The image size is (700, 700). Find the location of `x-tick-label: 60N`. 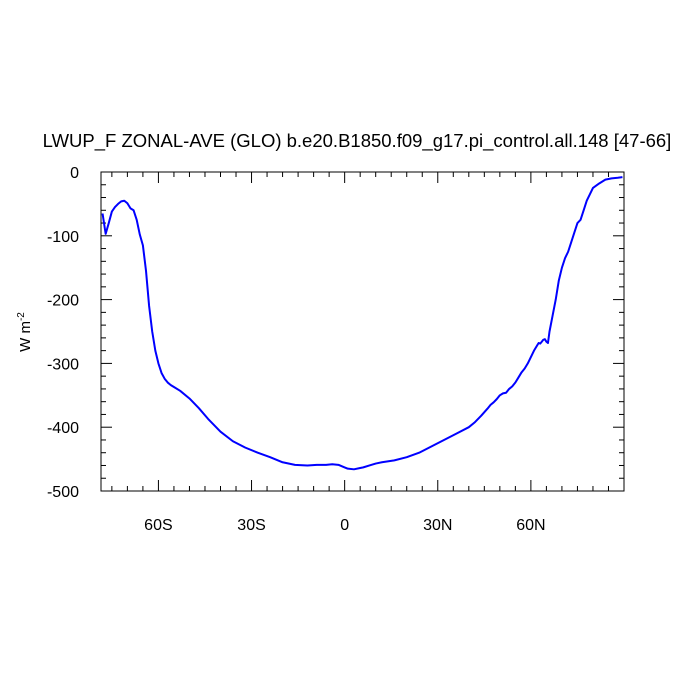

x-tick-label: 60N is located at coordinates (530, 525).